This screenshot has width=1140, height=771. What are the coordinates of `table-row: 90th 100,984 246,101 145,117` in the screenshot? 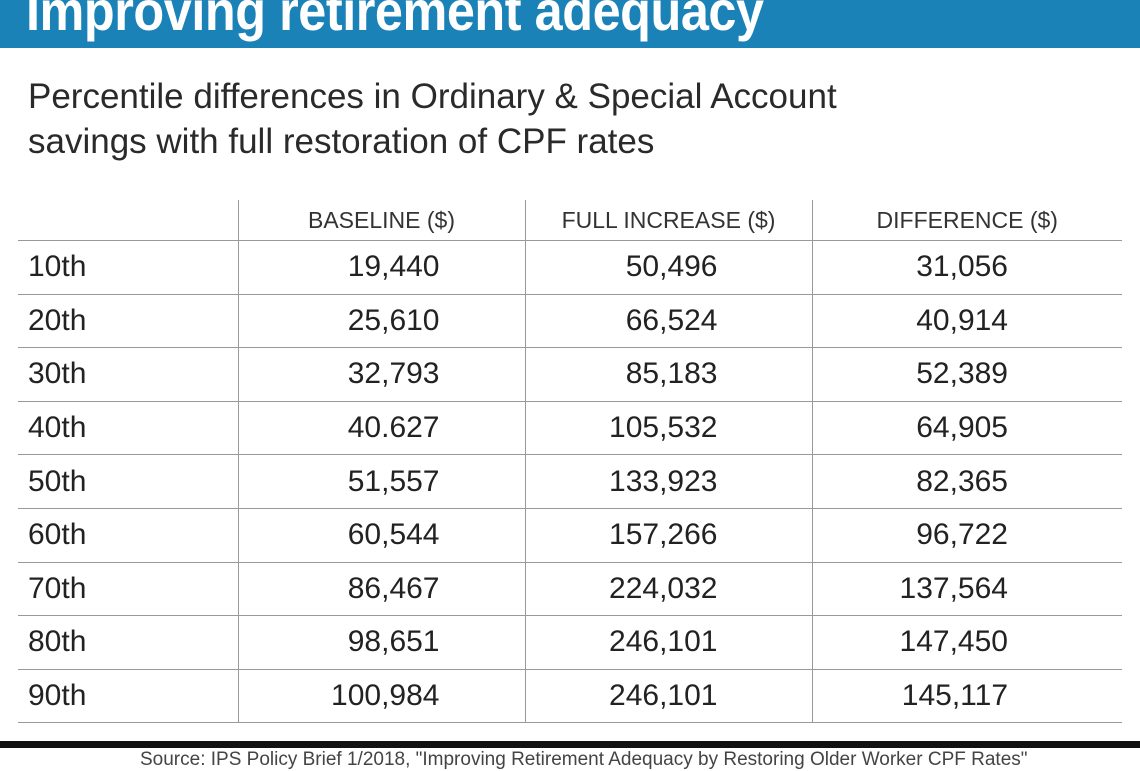 It's located at (570, 696).